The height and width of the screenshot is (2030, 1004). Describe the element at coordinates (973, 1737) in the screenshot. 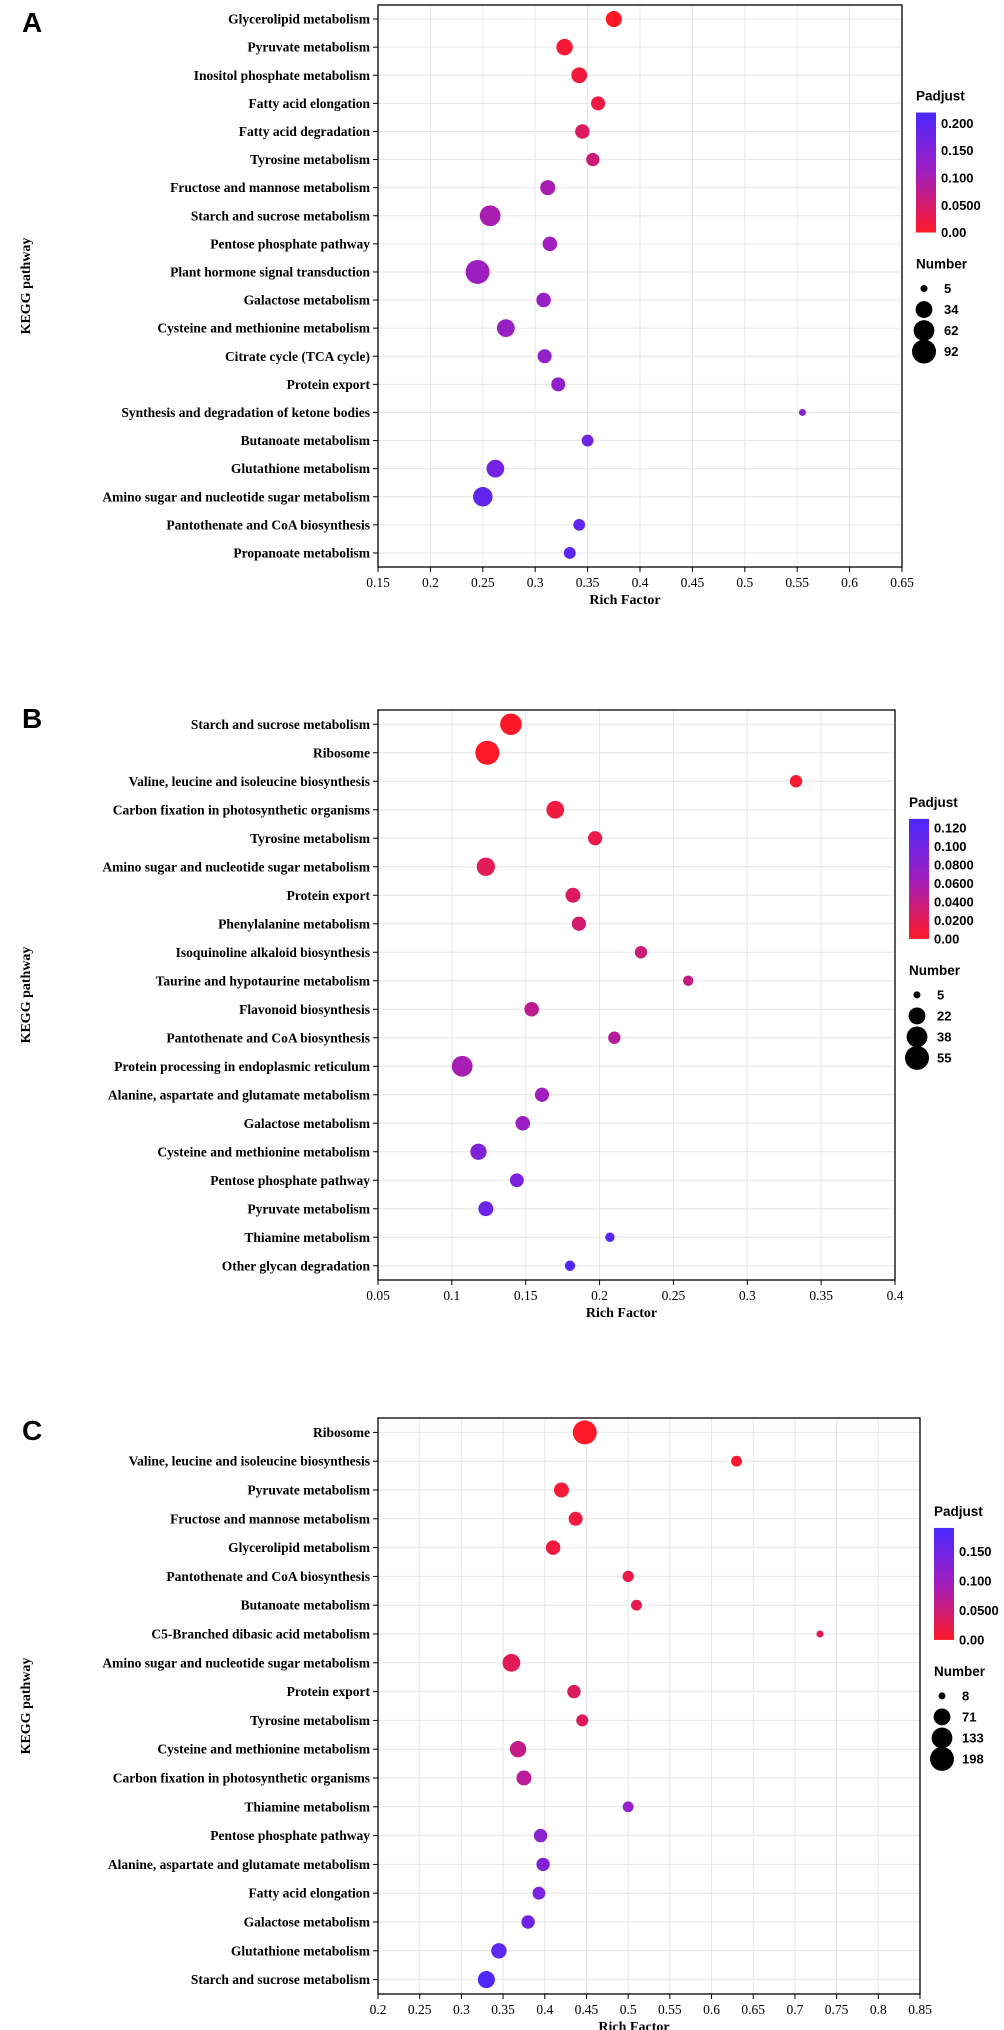

I see `size-legend-label: 133` at that location.